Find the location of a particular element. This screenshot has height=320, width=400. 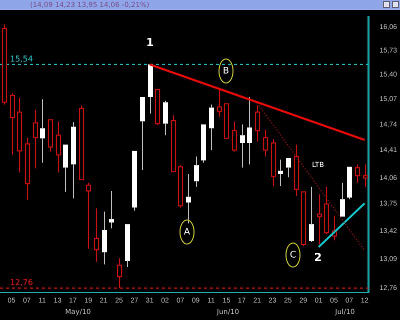

annotation: A is located at coordinates (187, 232).